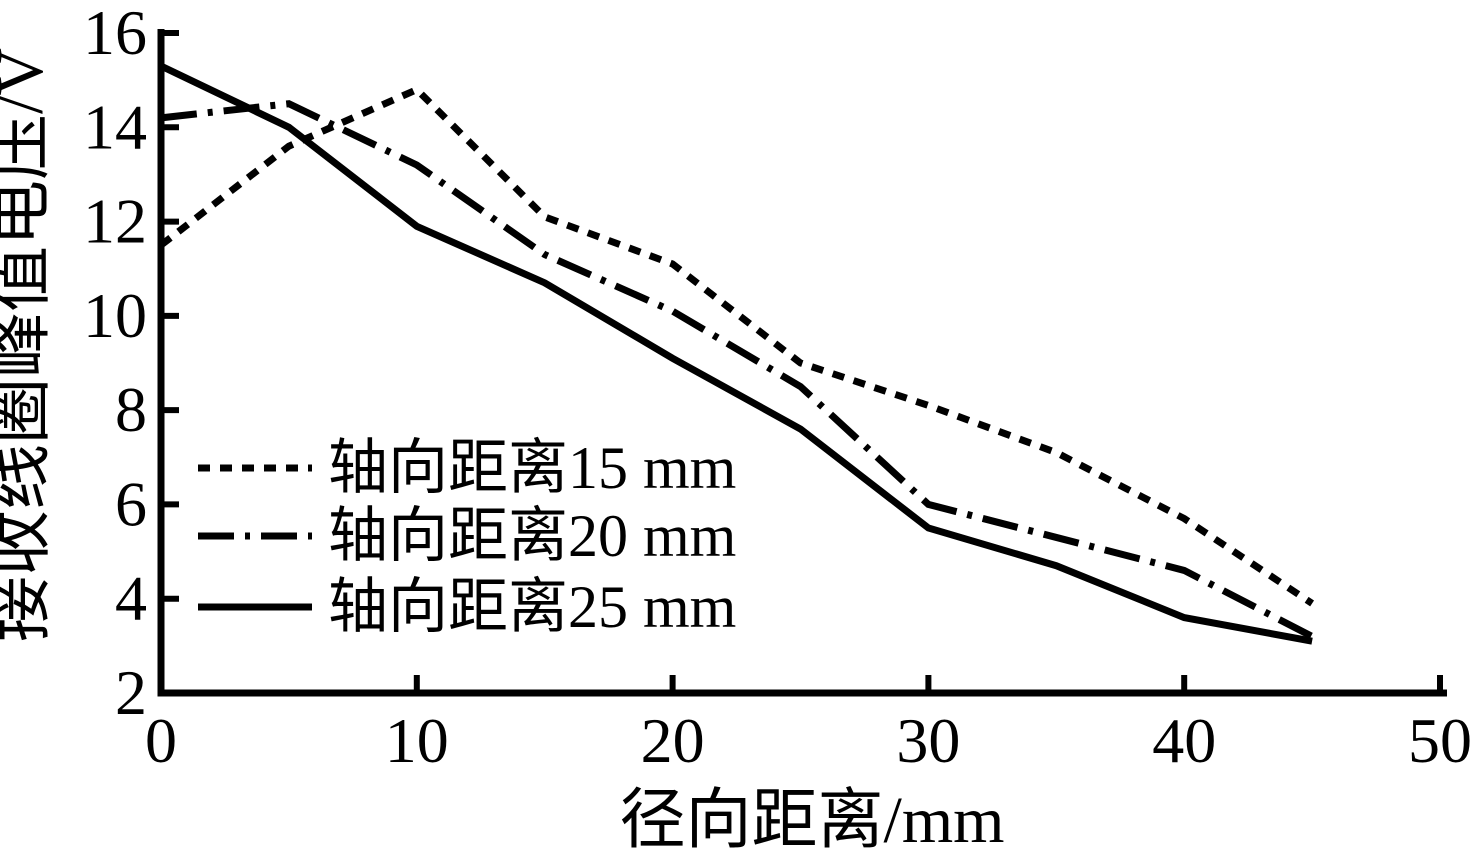  I want to click on x-tick-label: 50, so click(1440, 740).